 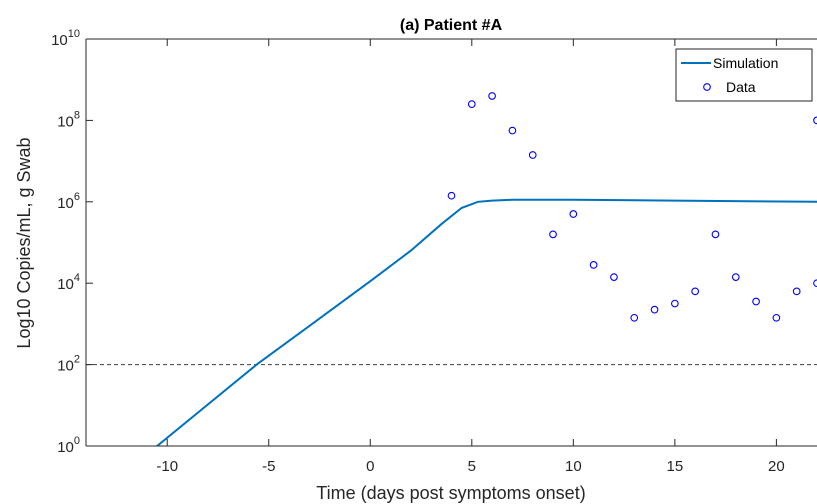 What do you see at coordinates (68, 282) in the screenshot?
I see `y-tick-label: 10⁴` at bounding box center [68, 282].